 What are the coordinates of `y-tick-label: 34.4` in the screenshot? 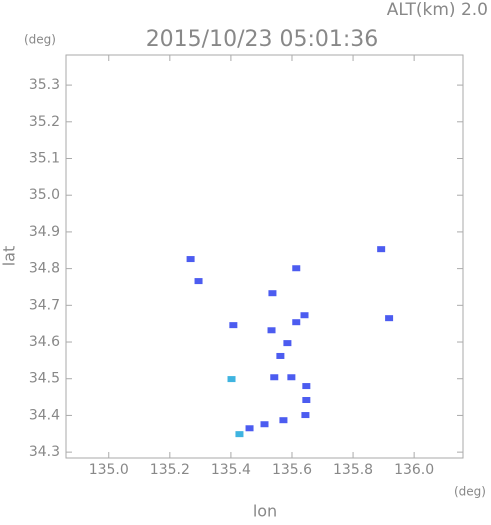 It's located at (44, 415).